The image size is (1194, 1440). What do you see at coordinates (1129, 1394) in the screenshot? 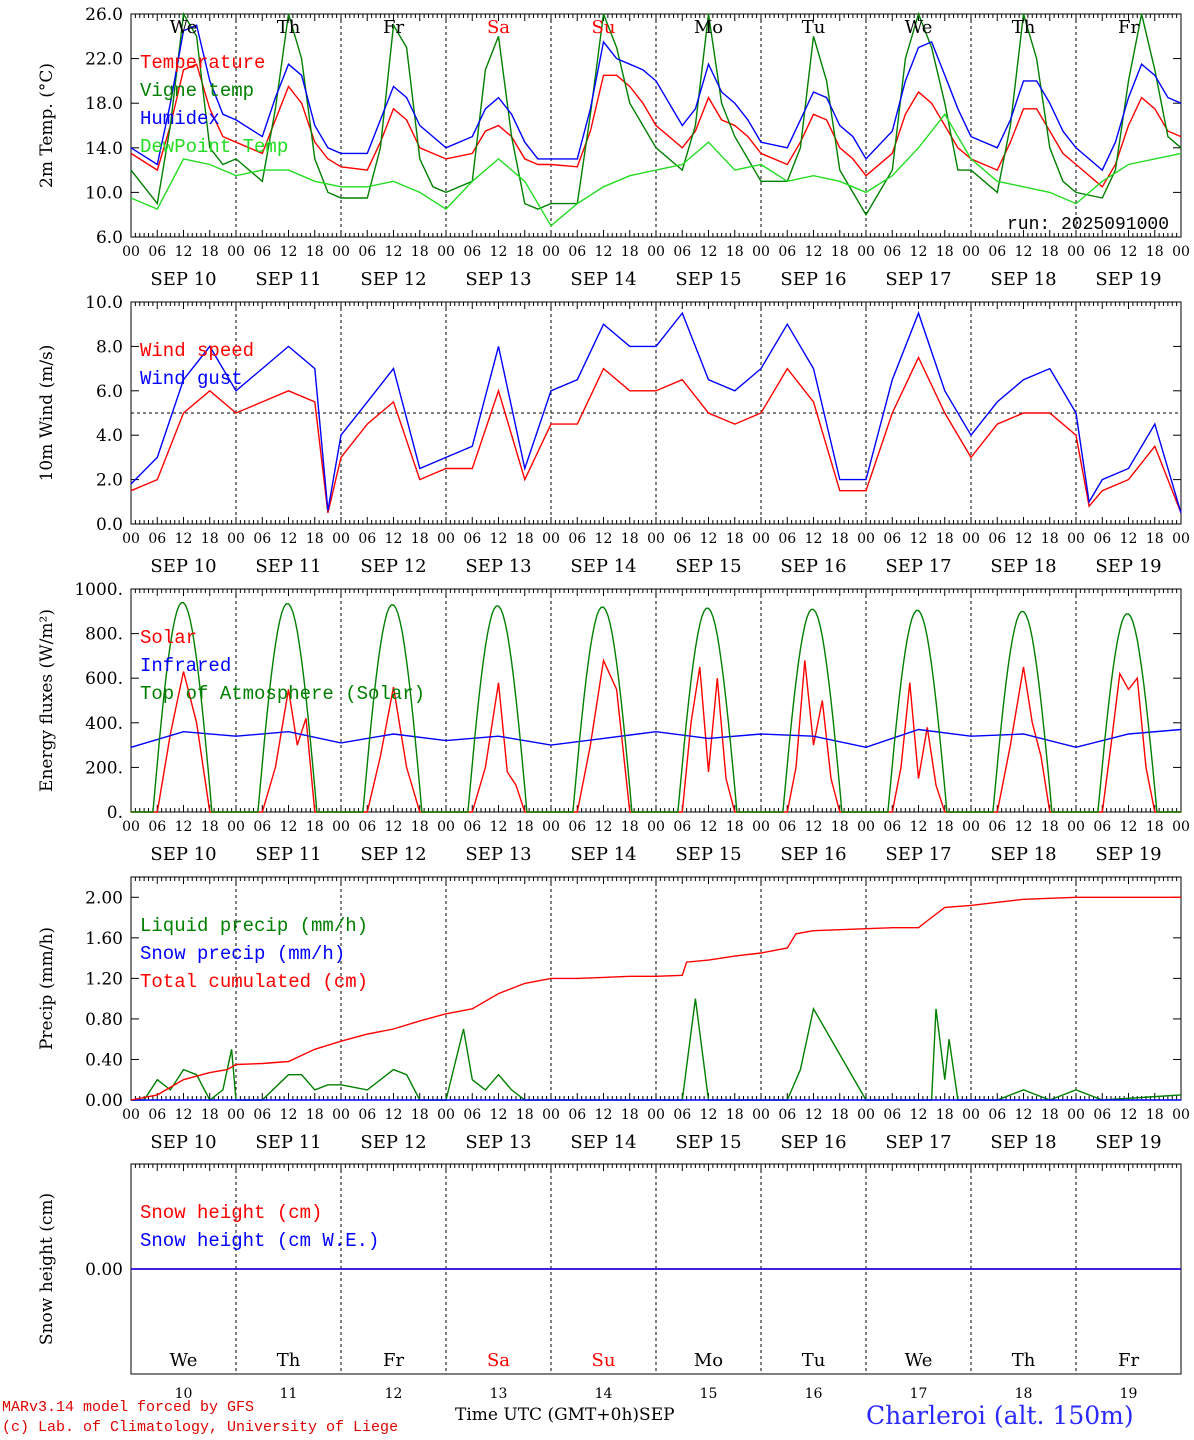
I see `day-number-label: 19` at bounding box center [1129, 1394].